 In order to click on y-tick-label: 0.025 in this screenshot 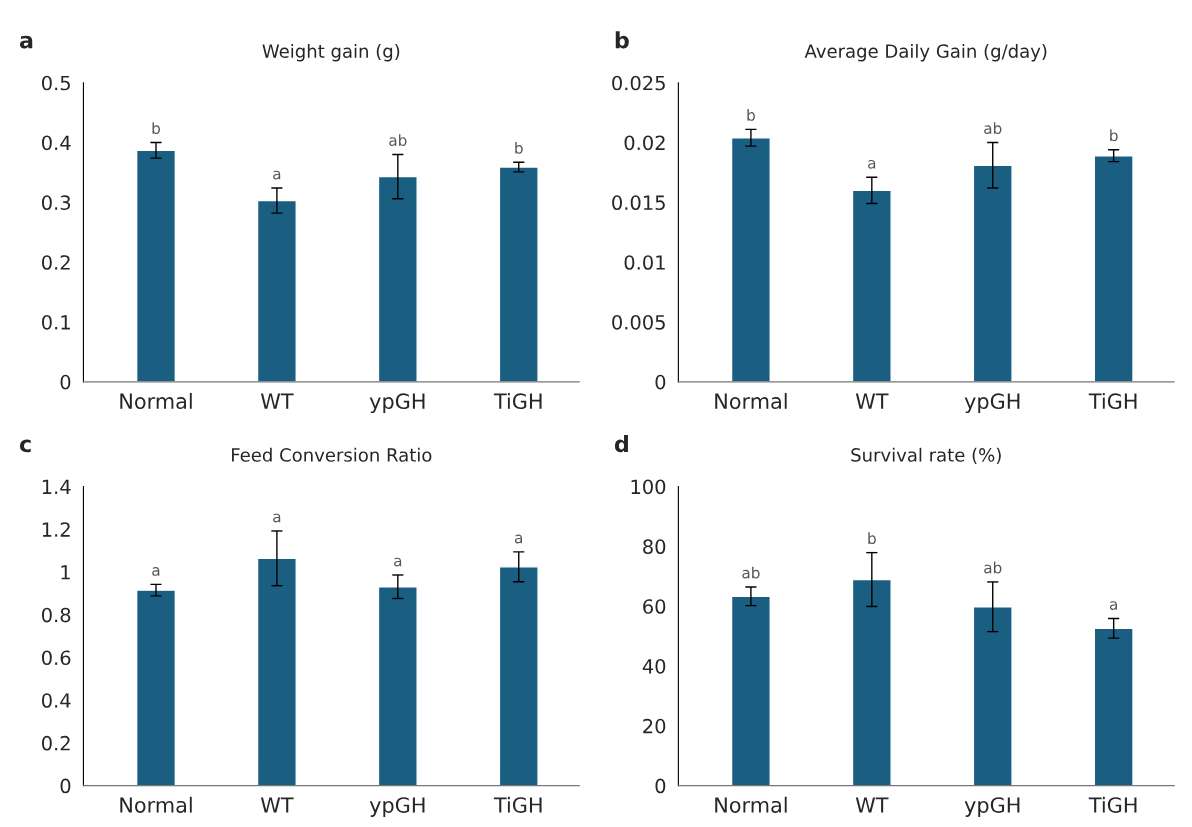, I will do `click(638, 83)`.